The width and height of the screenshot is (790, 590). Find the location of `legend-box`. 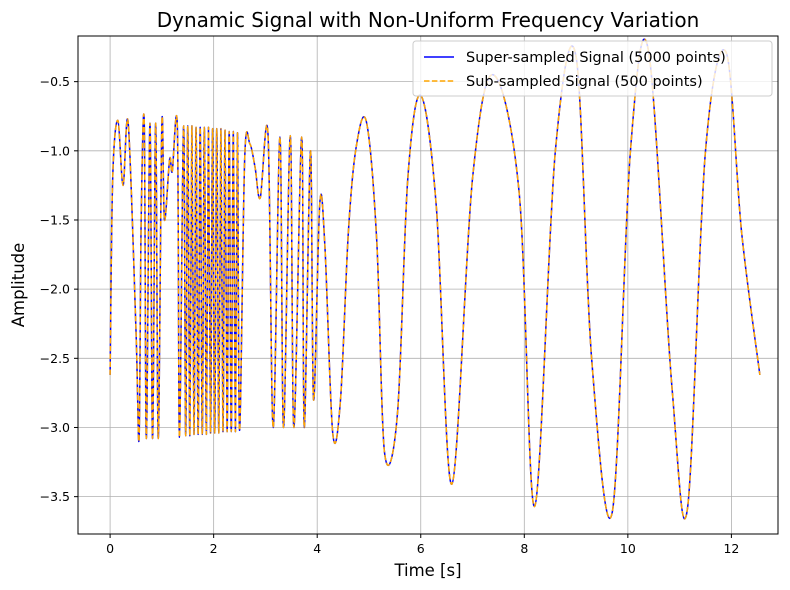

legend-box is located at coordinates (592, 68).